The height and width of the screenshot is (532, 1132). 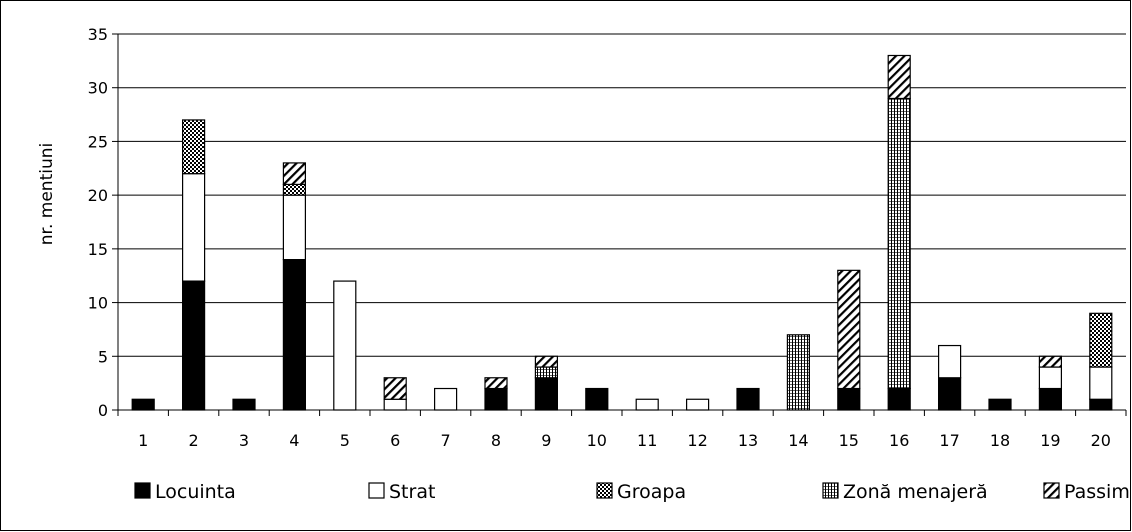 I want to click on x-tick-label: 16, so click(x=899, y=440).